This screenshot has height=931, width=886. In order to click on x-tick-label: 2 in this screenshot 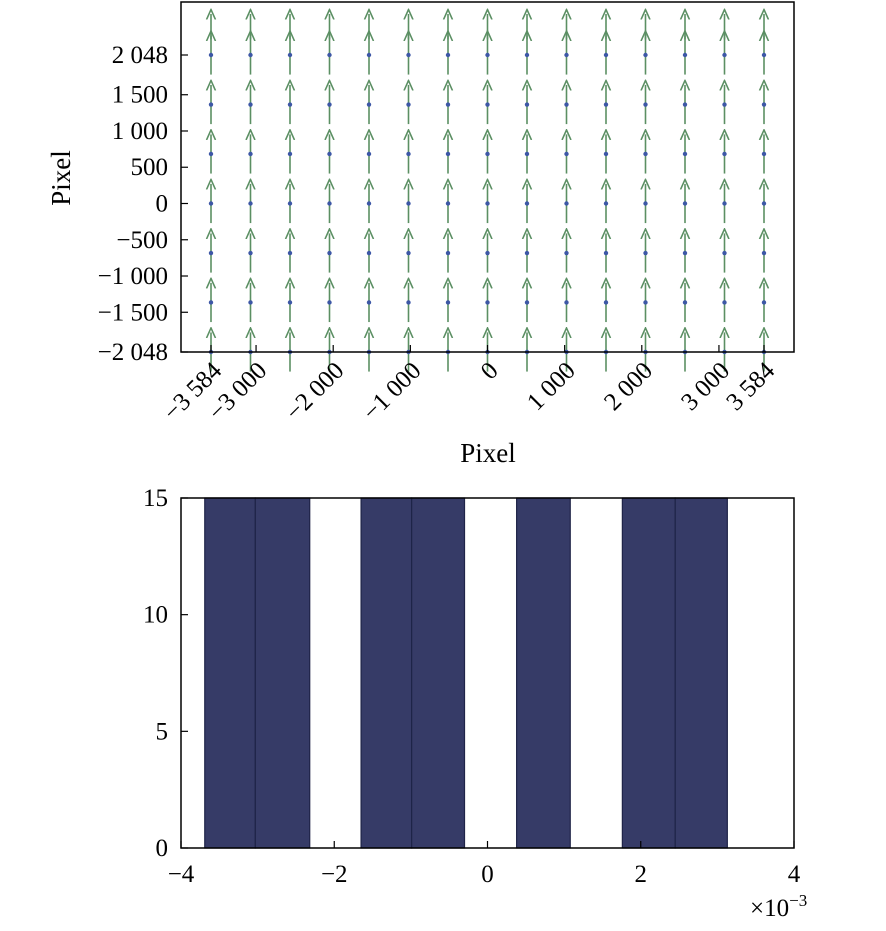, I will do `click(641, 874)`.